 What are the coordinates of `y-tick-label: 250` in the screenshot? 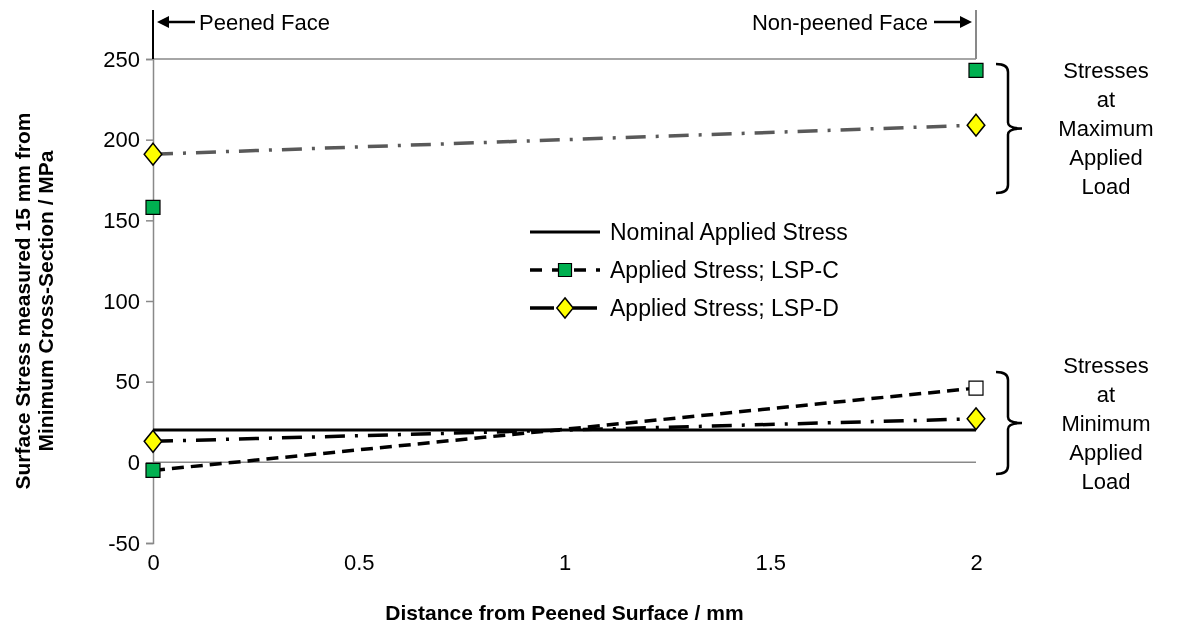 It's located at (121, 59).